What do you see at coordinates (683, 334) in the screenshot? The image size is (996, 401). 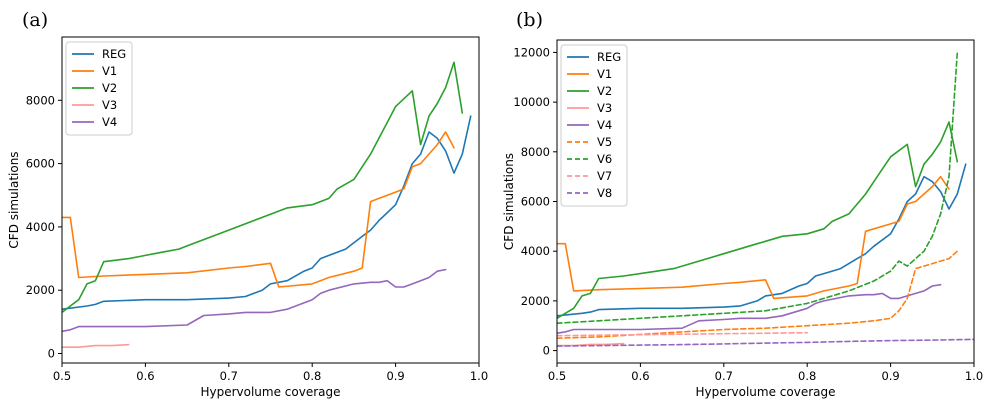 I see `series-line-v7` at bounding box center [683, 334].